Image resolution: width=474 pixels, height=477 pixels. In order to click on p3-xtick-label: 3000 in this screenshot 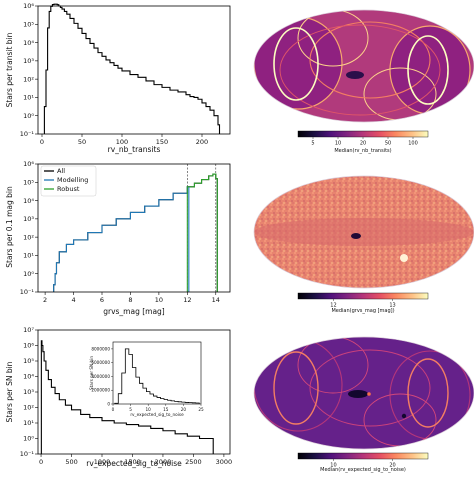, I will do `click(224, 462)`.